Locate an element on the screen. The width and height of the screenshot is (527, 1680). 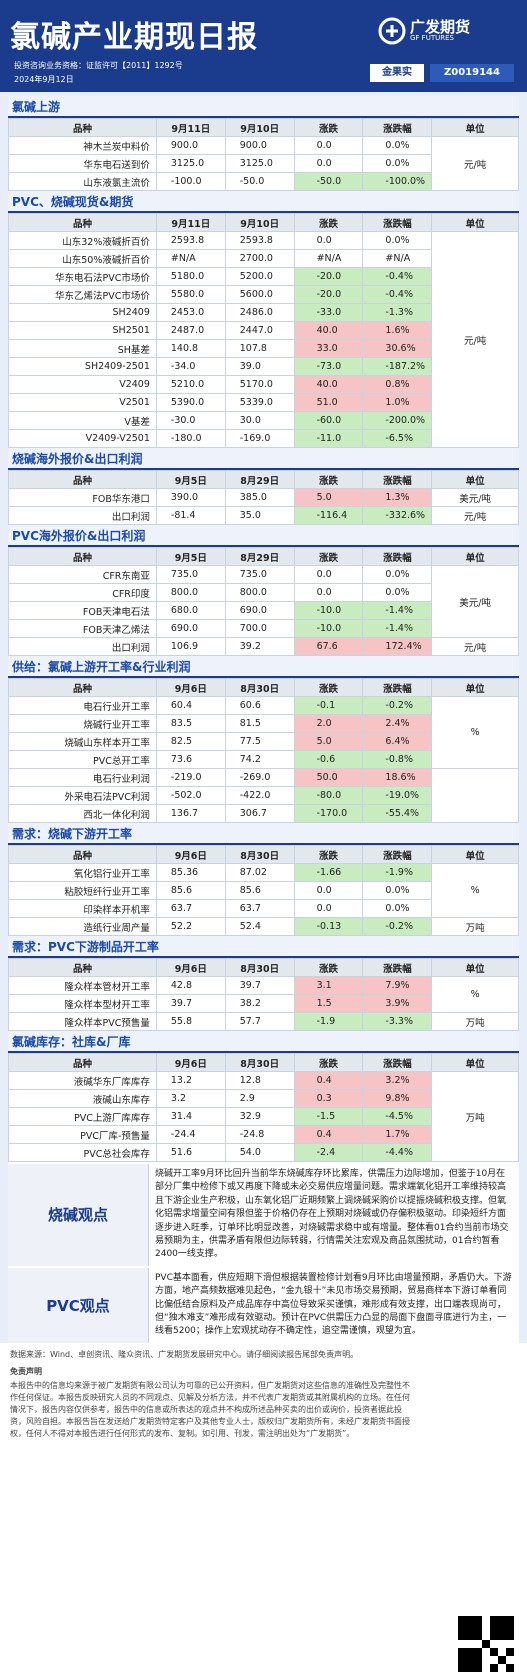
item-name: SH2409 is located at coordinates (82, 312).